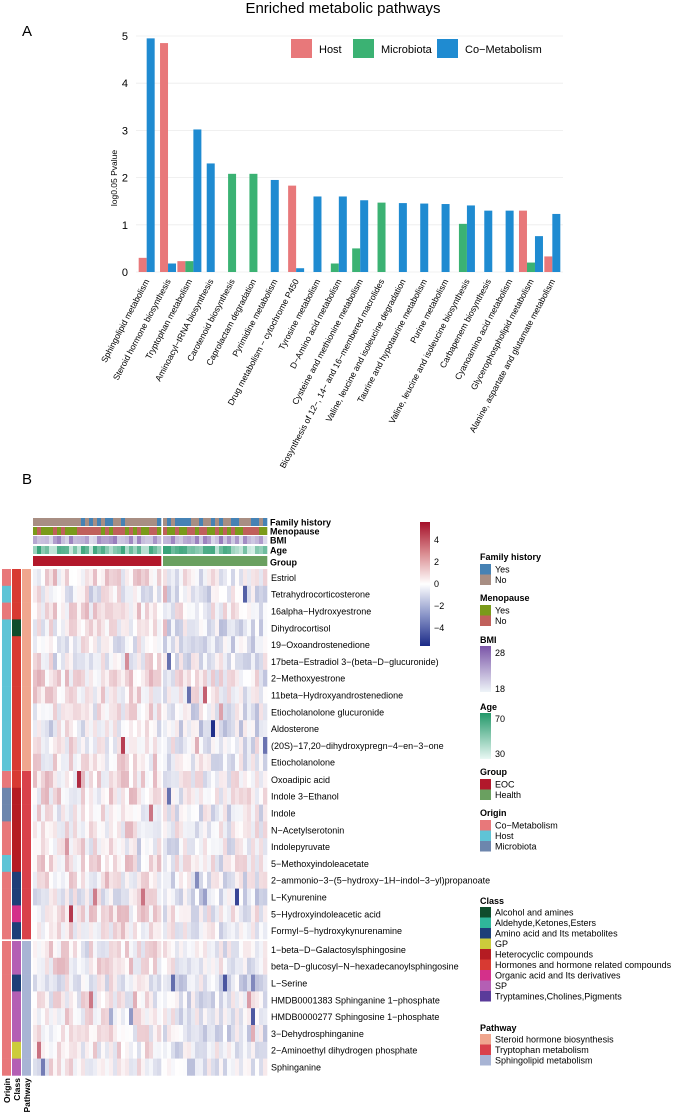  What do you see at coordinates (301, 628) in the screenshot?
I see `row-label: Dihydrocortisol` at bounding box center [301, 628].